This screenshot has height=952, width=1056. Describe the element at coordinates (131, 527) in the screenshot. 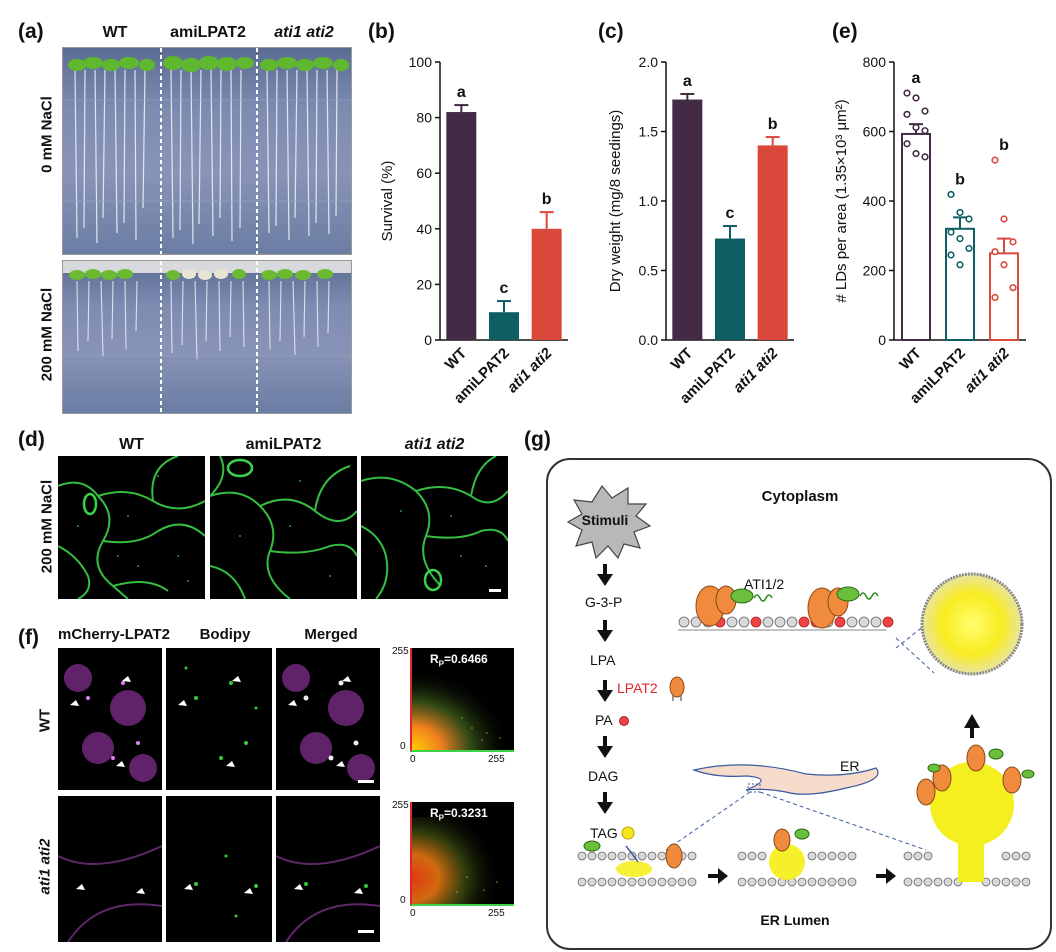

I see `confocal-wt-art` at that location.